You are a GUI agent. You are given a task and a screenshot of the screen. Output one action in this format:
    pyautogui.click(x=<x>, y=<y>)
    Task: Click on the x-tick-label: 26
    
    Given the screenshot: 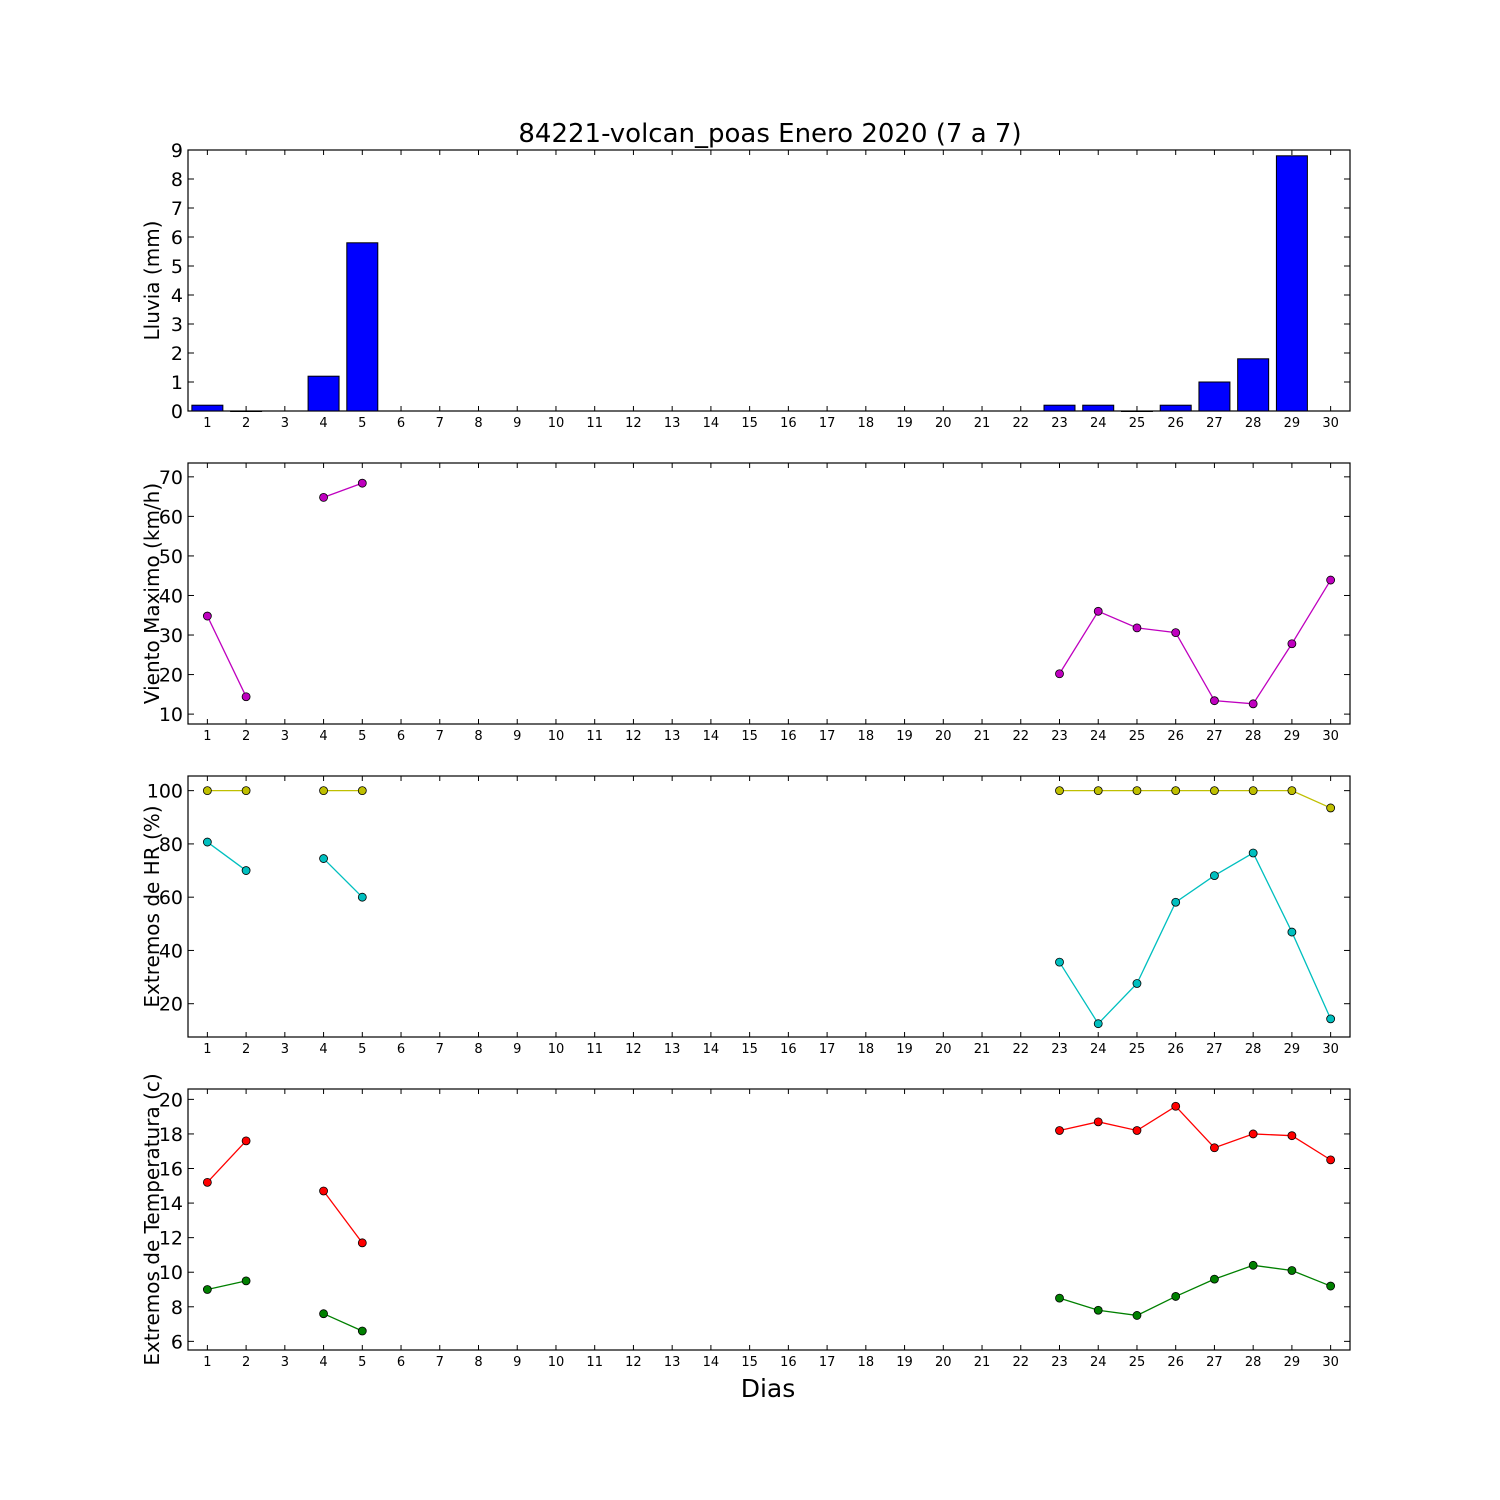 What is the action you would take?
    pyautogui.click(x=1175, y=736)
    